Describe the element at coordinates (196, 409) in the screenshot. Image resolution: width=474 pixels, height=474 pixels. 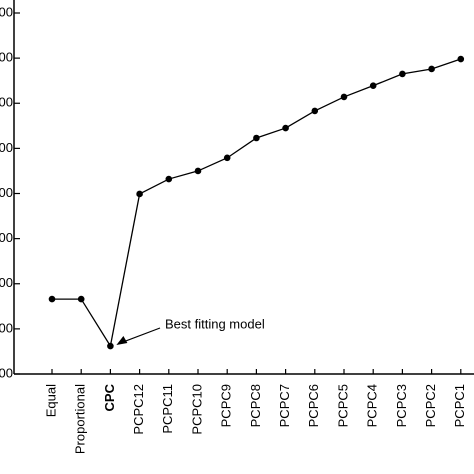
I see `x-tick-label: PCPC10` at that location.